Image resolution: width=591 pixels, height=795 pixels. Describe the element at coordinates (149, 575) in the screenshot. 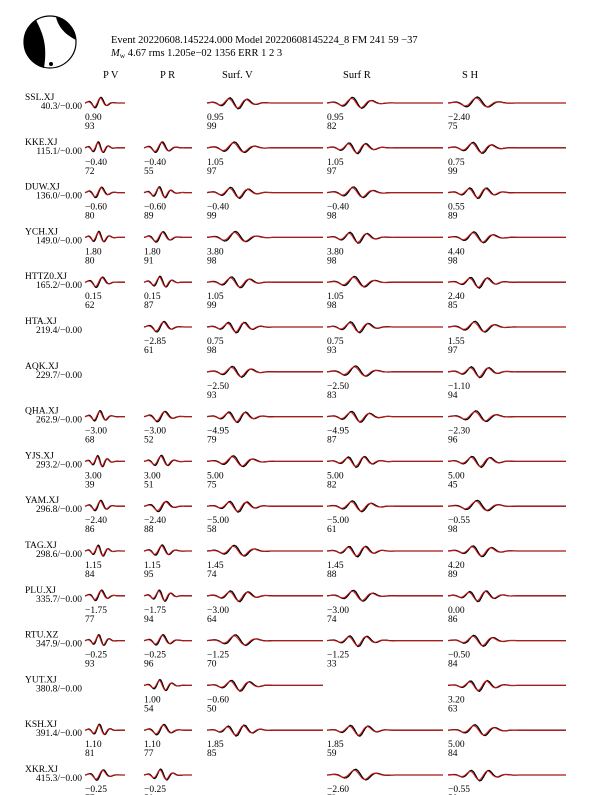

I see `fit-percent-label: 95` at that location.